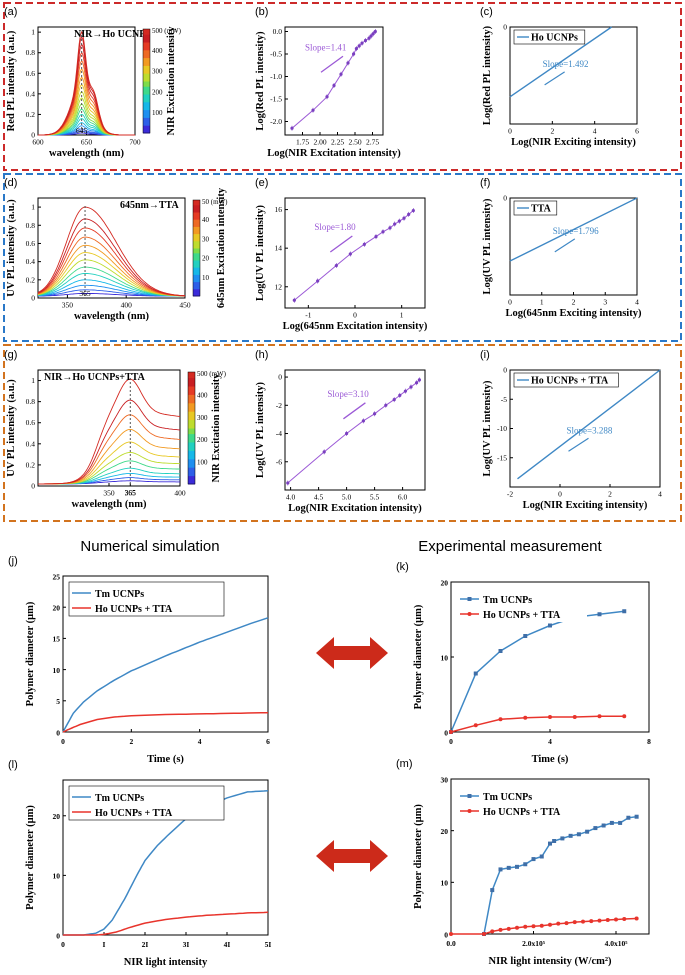 The height and width of the screenshot is (975, 685). I want to click on x-tick-label: 2, so click(574, 302).